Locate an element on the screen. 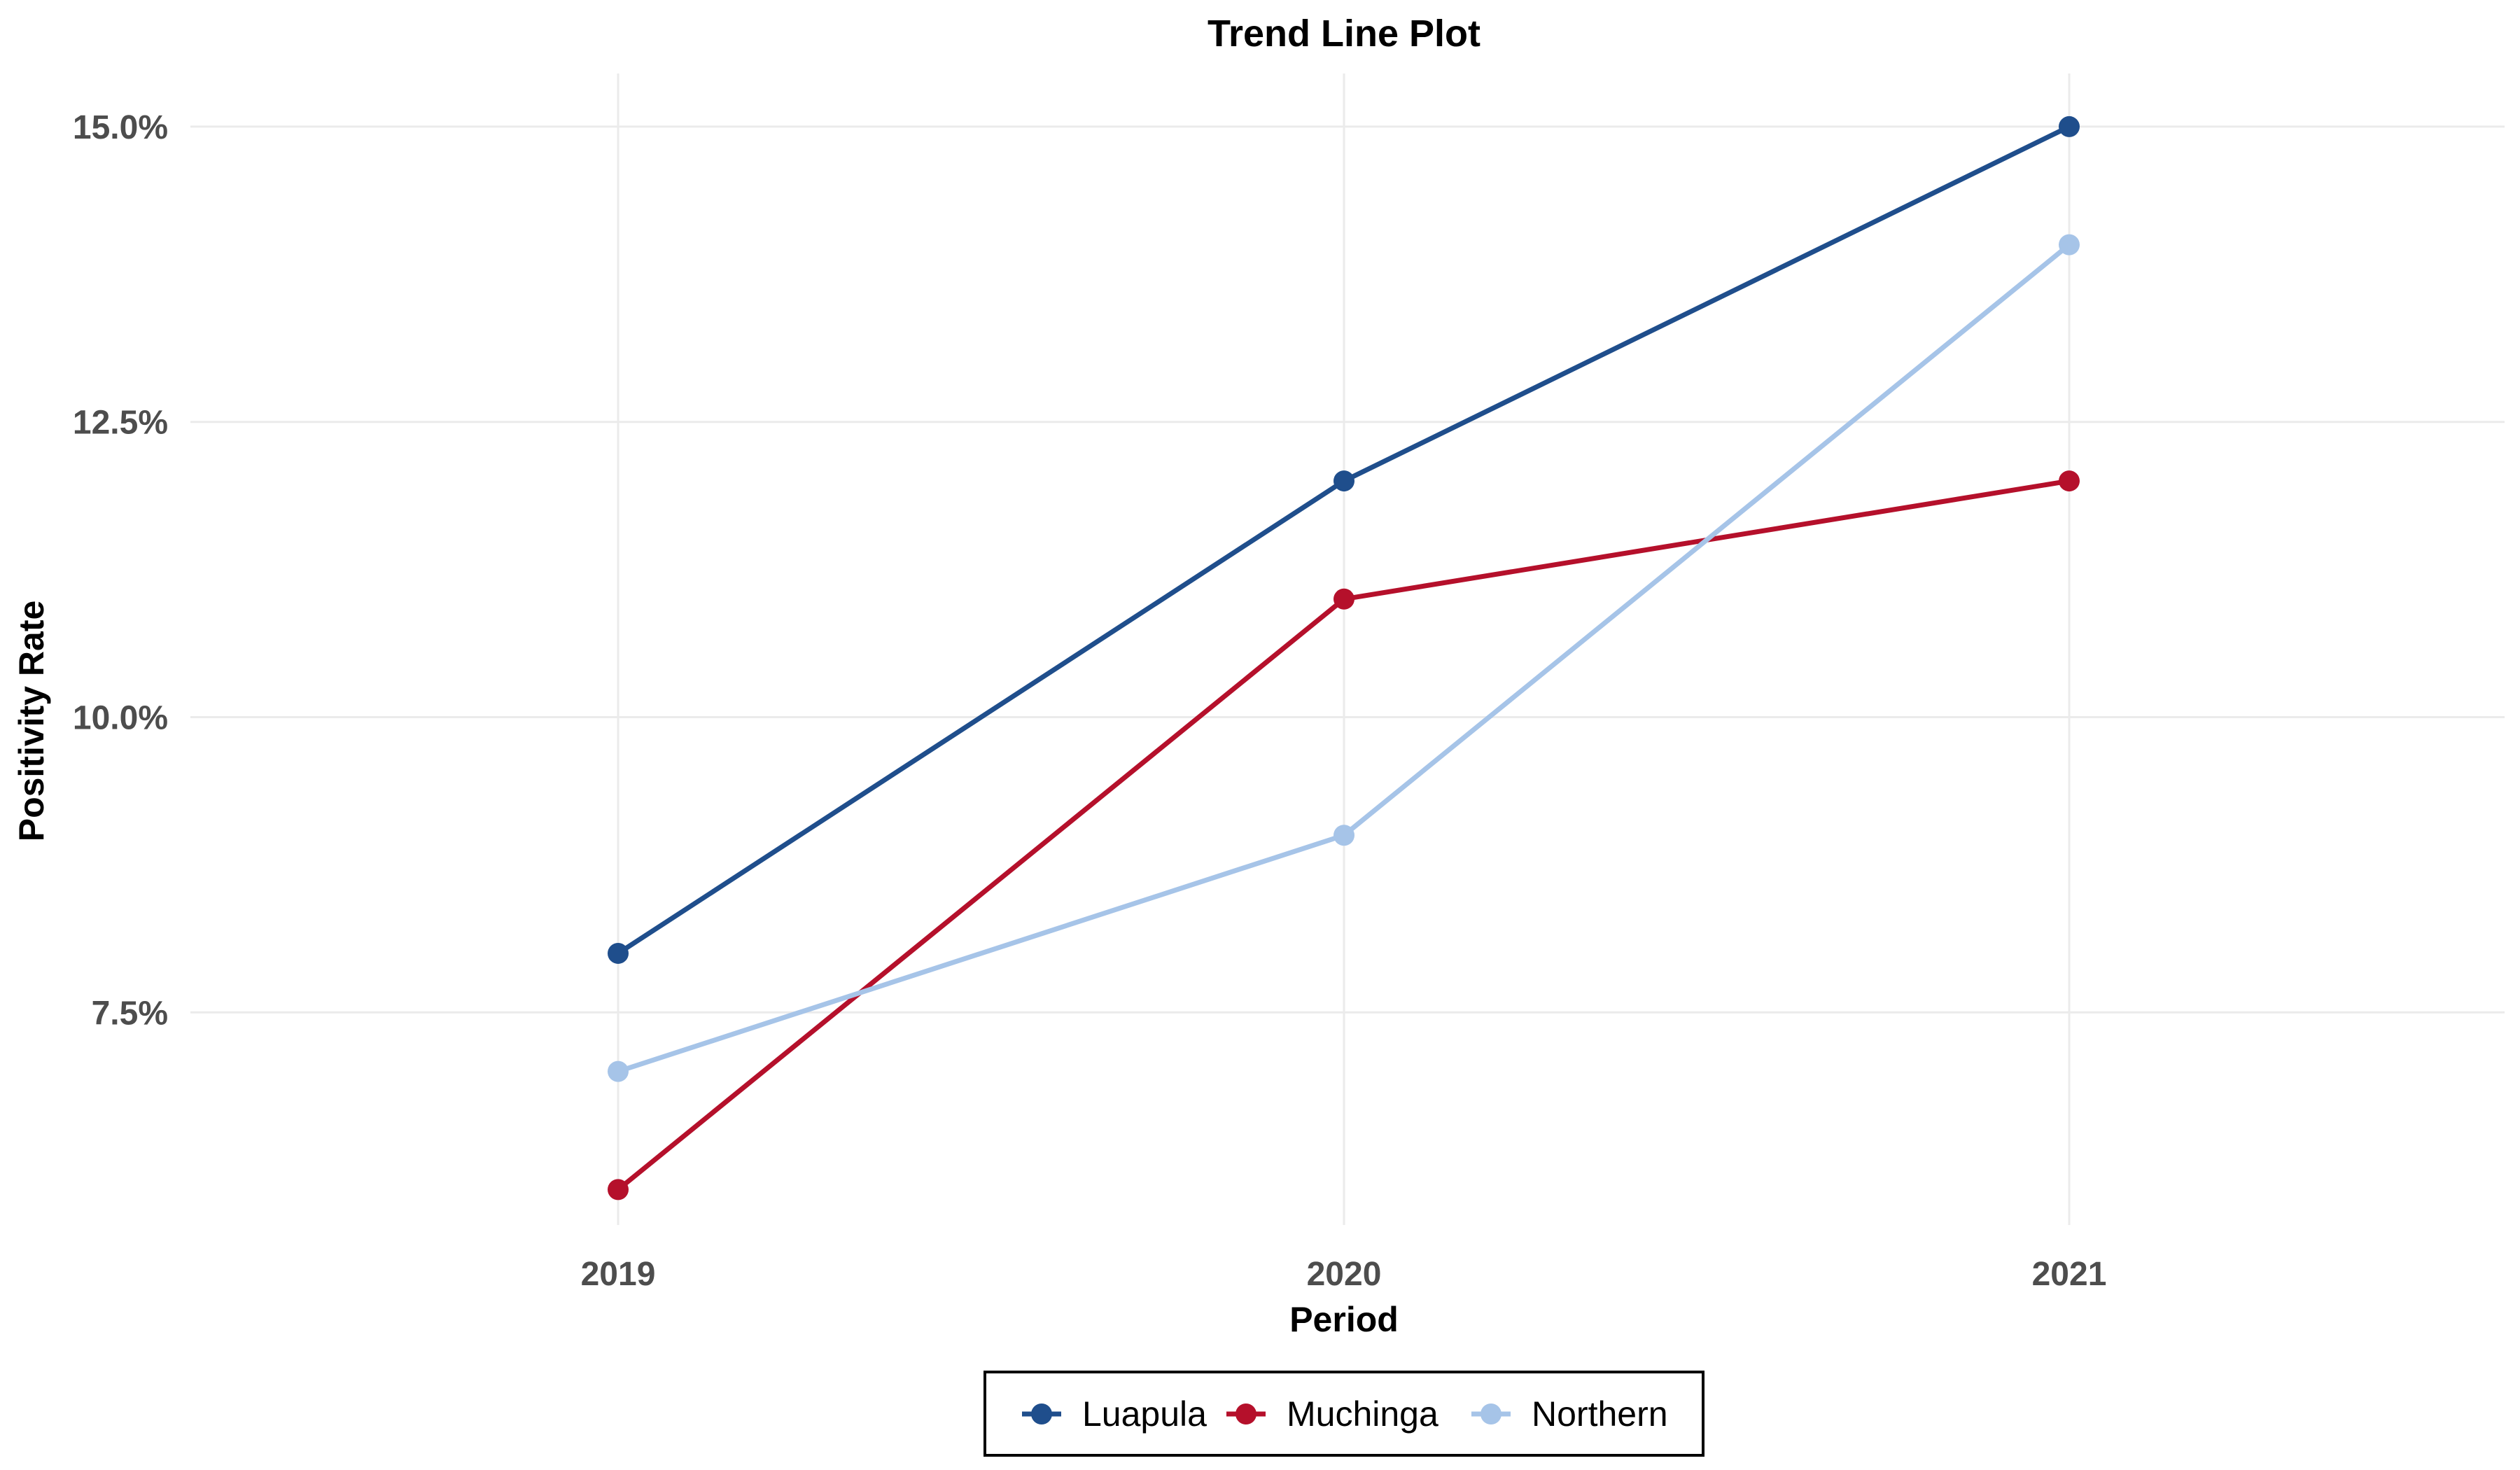  y-axis-ticks: 7.5% 10.0% 12.5% 15.0% is located at coordinates (120, 570).